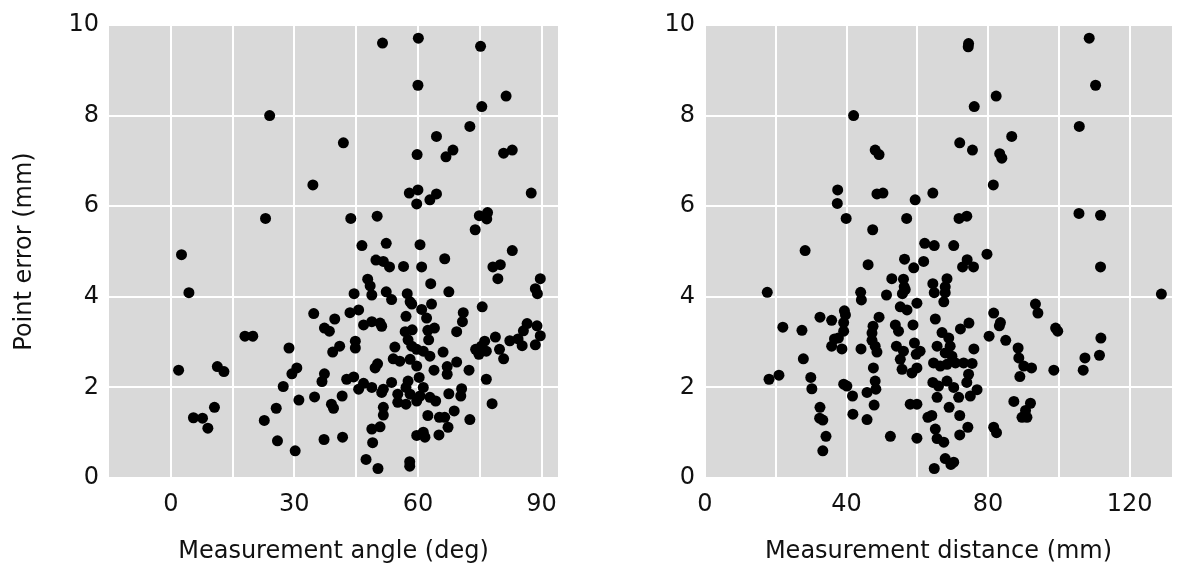 The height and width of the screenshot is (574, 1201). What do you see at coordinates (846, 502) in the screenshot?
I see `x-tick-label: 40` at bounding box center [846, 502].